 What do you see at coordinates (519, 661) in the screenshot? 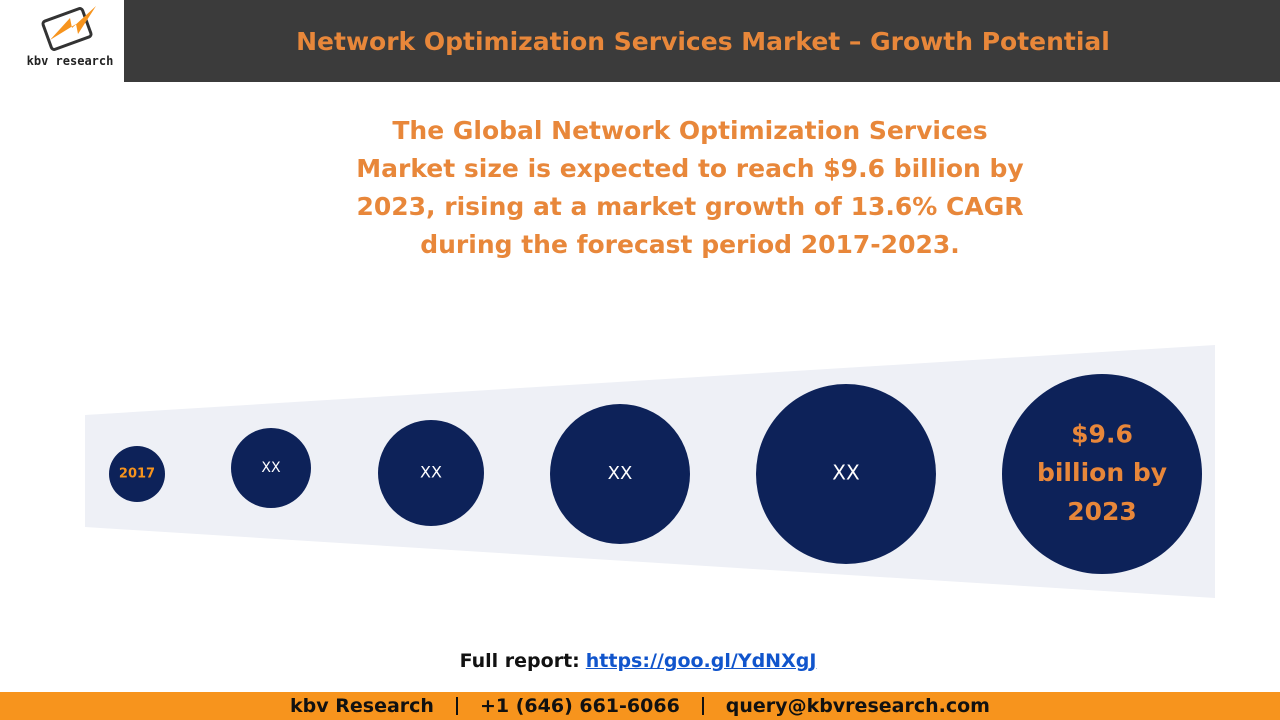
I see `report-label: Full report:` at bounding box center [519, 661].